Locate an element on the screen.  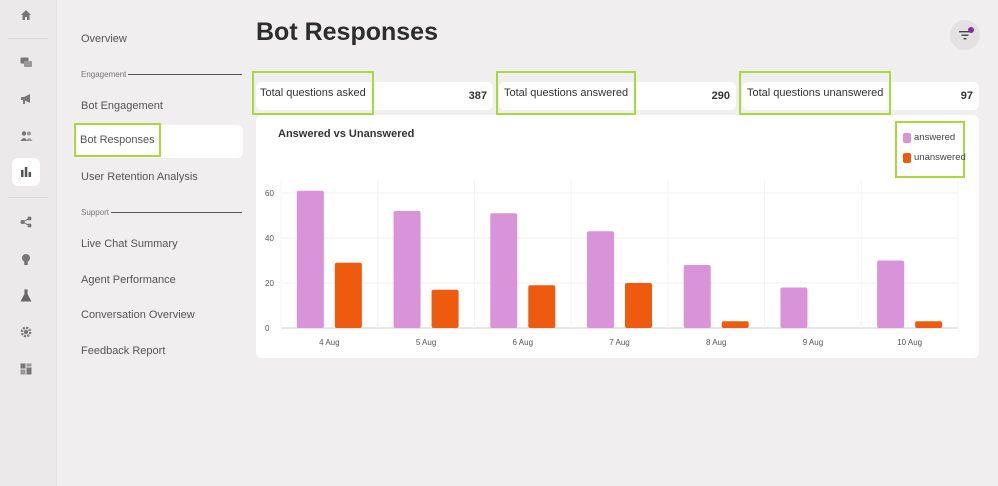
stat-card-unanswered: Total questions unanswered 97 is located at coordinates (858, 93).